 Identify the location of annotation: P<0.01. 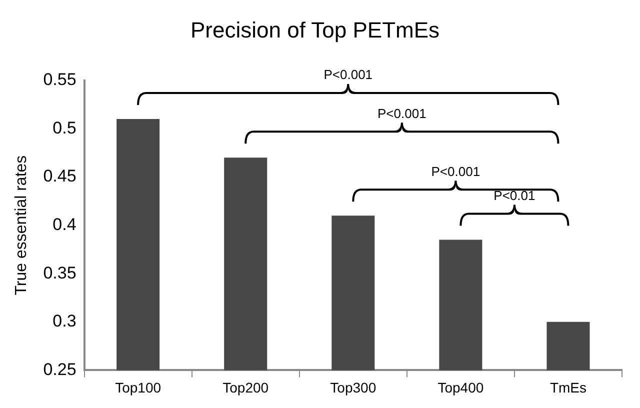
(514, 196).